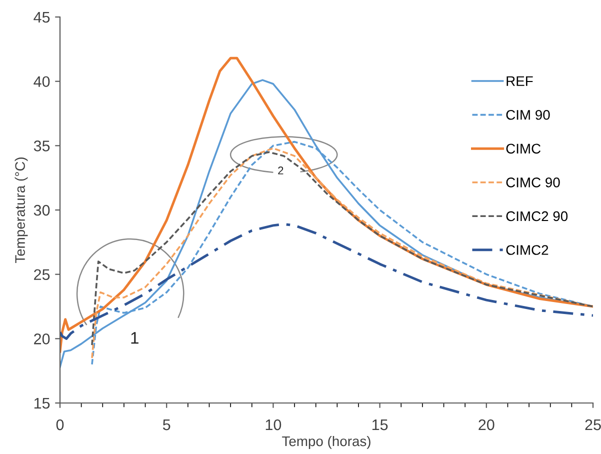  What do you see at coordinates (42, 339) in the screenshot?
I see `y-tick-label: 20` at bounding box center [42, 339].